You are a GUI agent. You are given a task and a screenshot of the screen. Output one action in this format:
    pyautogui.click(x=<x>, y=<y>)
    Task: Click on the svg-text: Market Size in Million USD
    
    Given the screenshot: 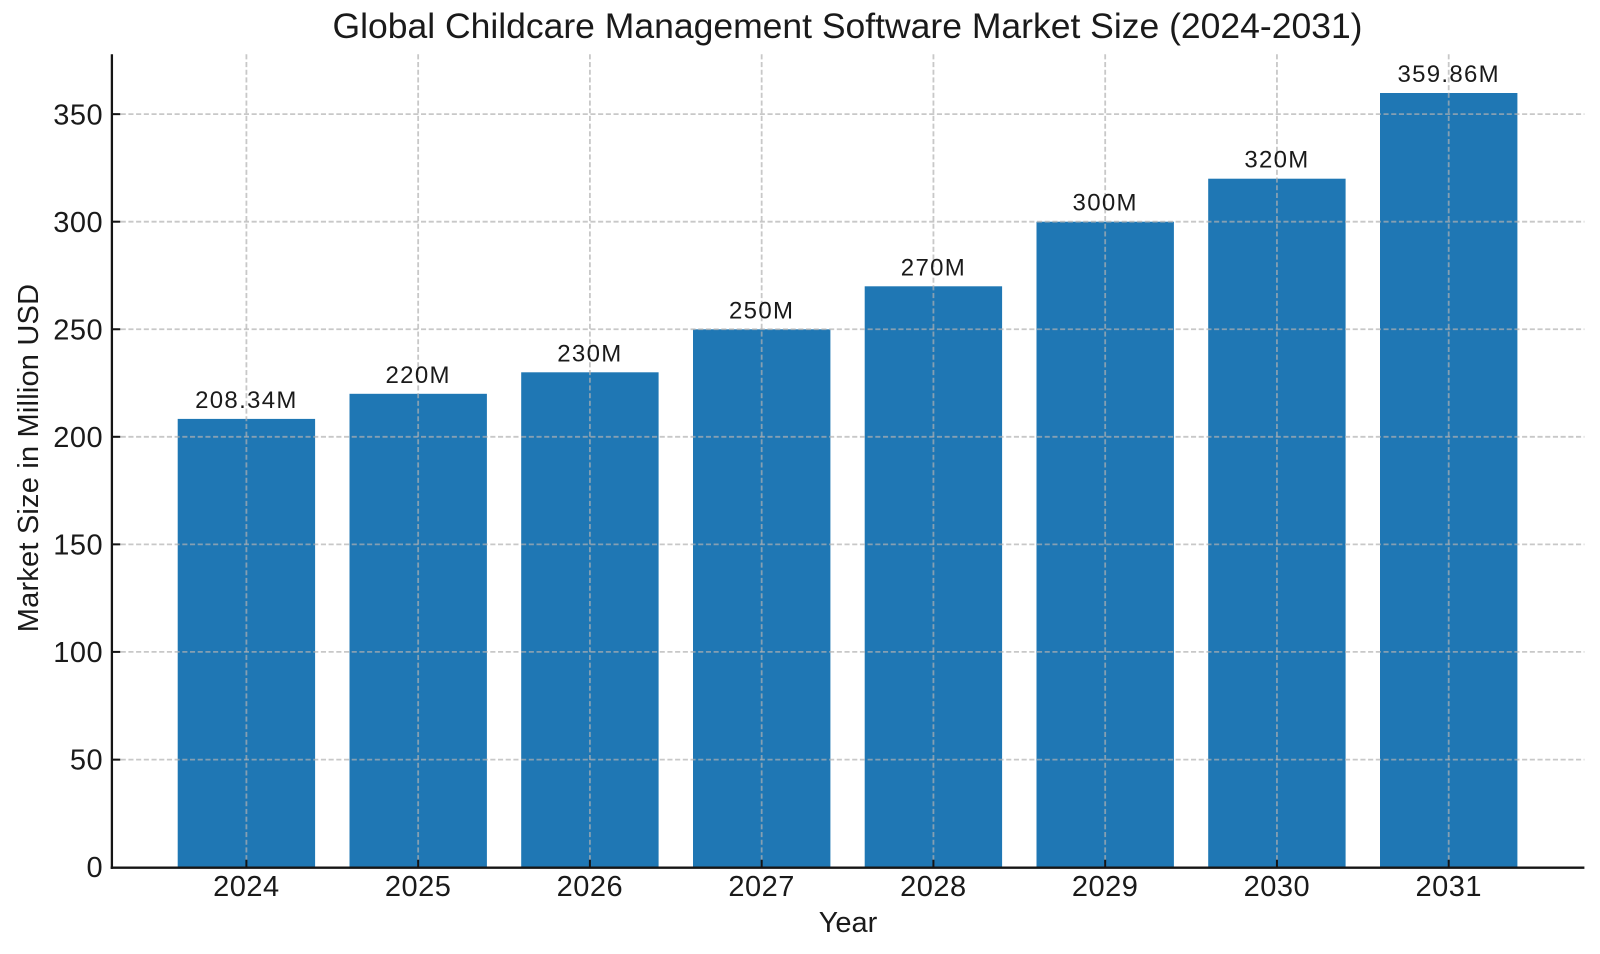 What is the action you would take?
    pyautogui.click(x=29, y=458)
    